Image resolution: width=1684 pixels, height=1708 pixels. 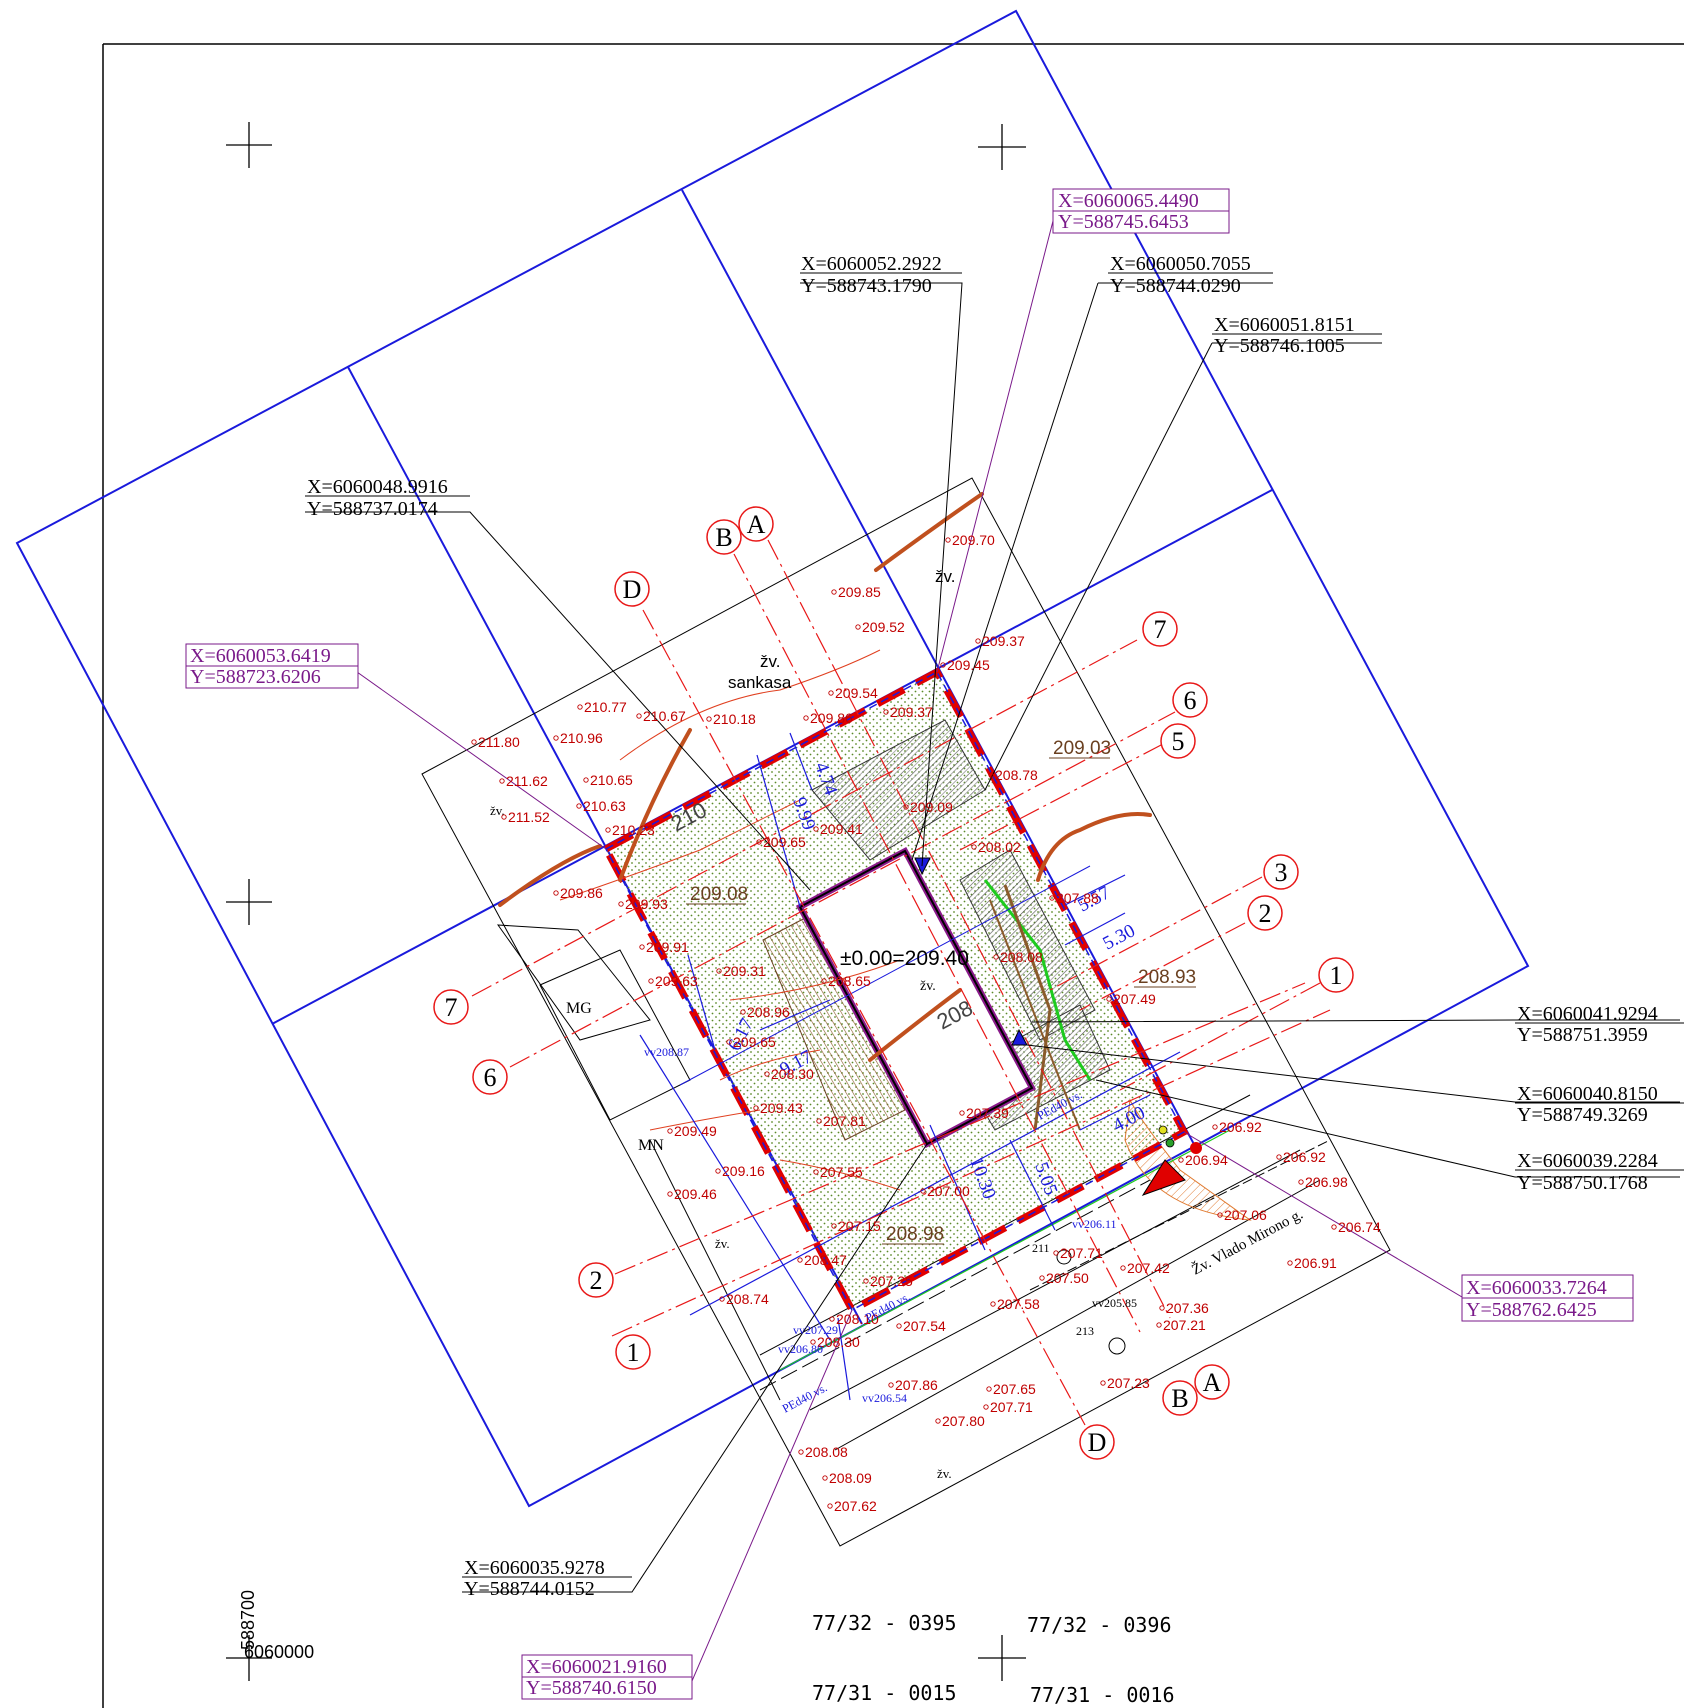 What do you see at coordinates (1077, 898) in the screenshot?
I see `spot-level: 207.88` at bounding box center [1077, 898].